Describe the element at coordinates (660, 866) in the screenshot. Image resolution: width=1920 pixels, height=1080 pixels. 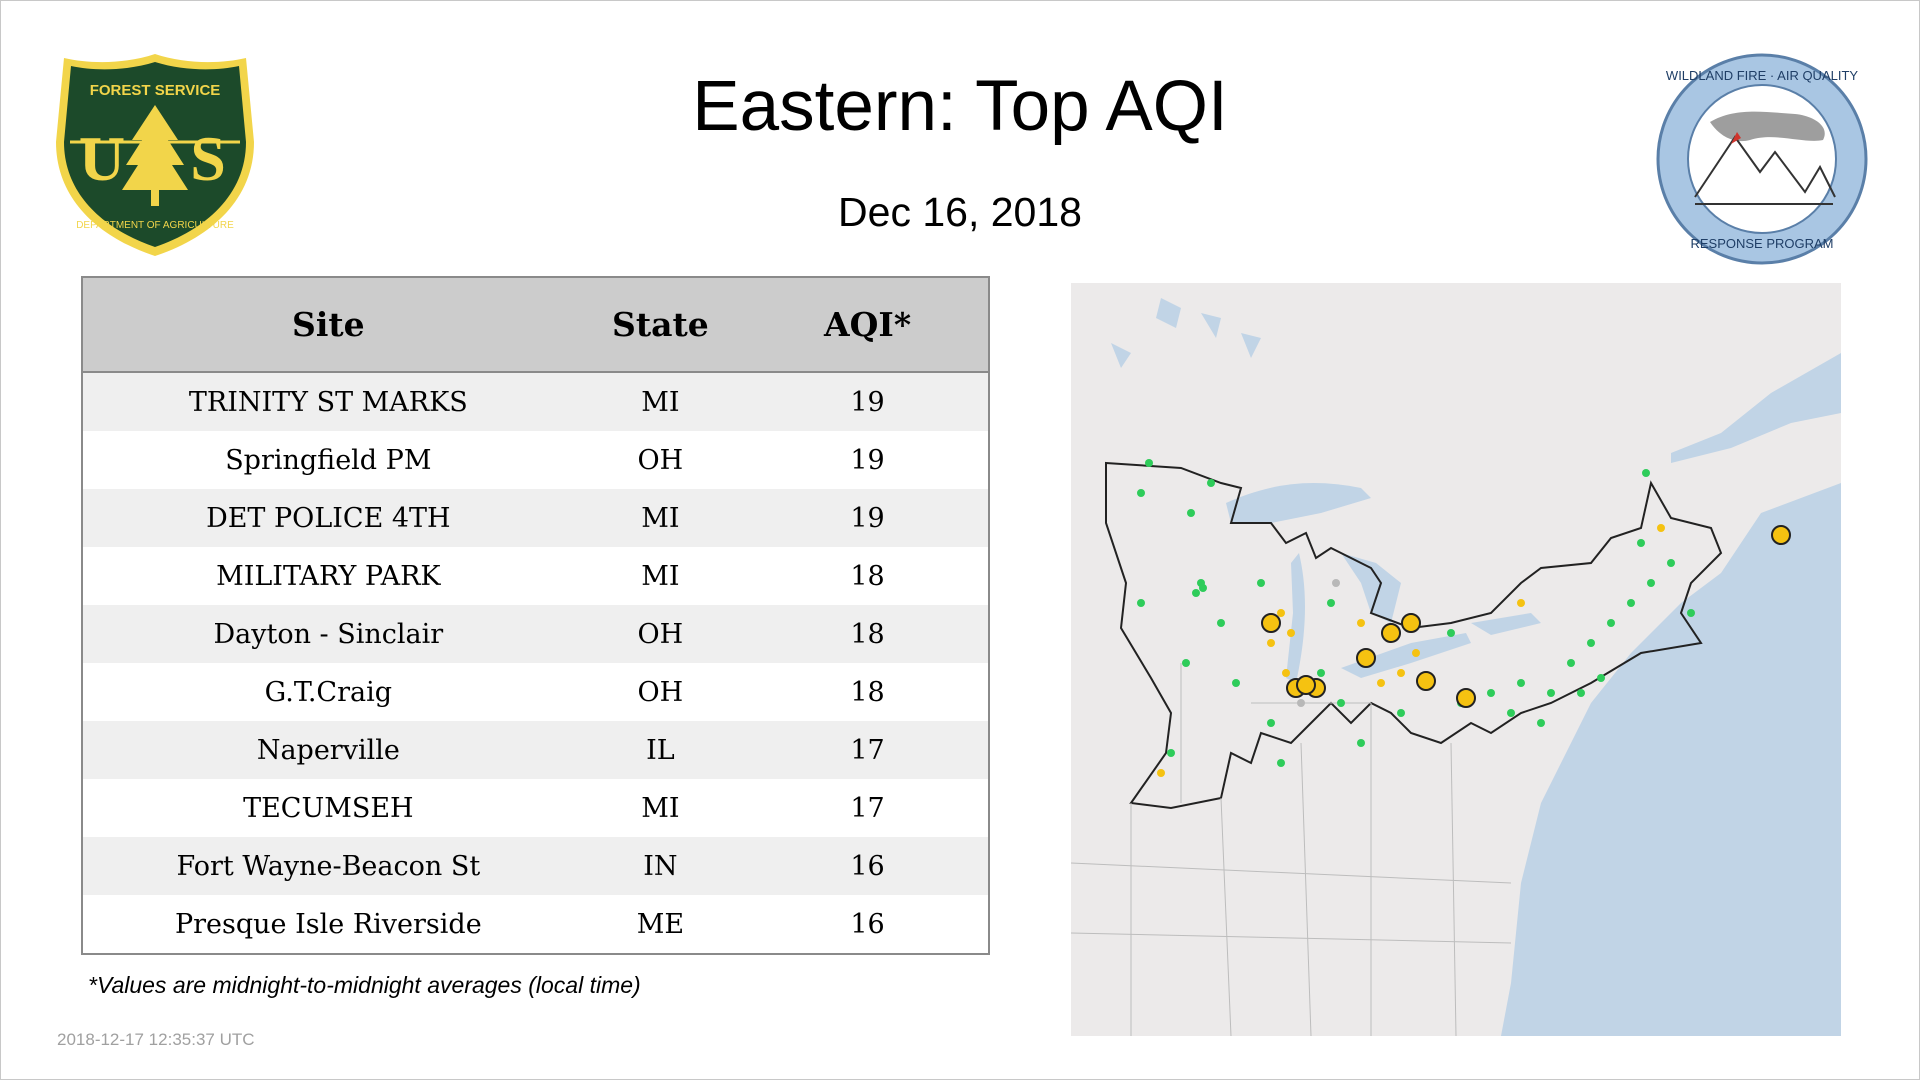
I see `cell-state: IN` at that location.